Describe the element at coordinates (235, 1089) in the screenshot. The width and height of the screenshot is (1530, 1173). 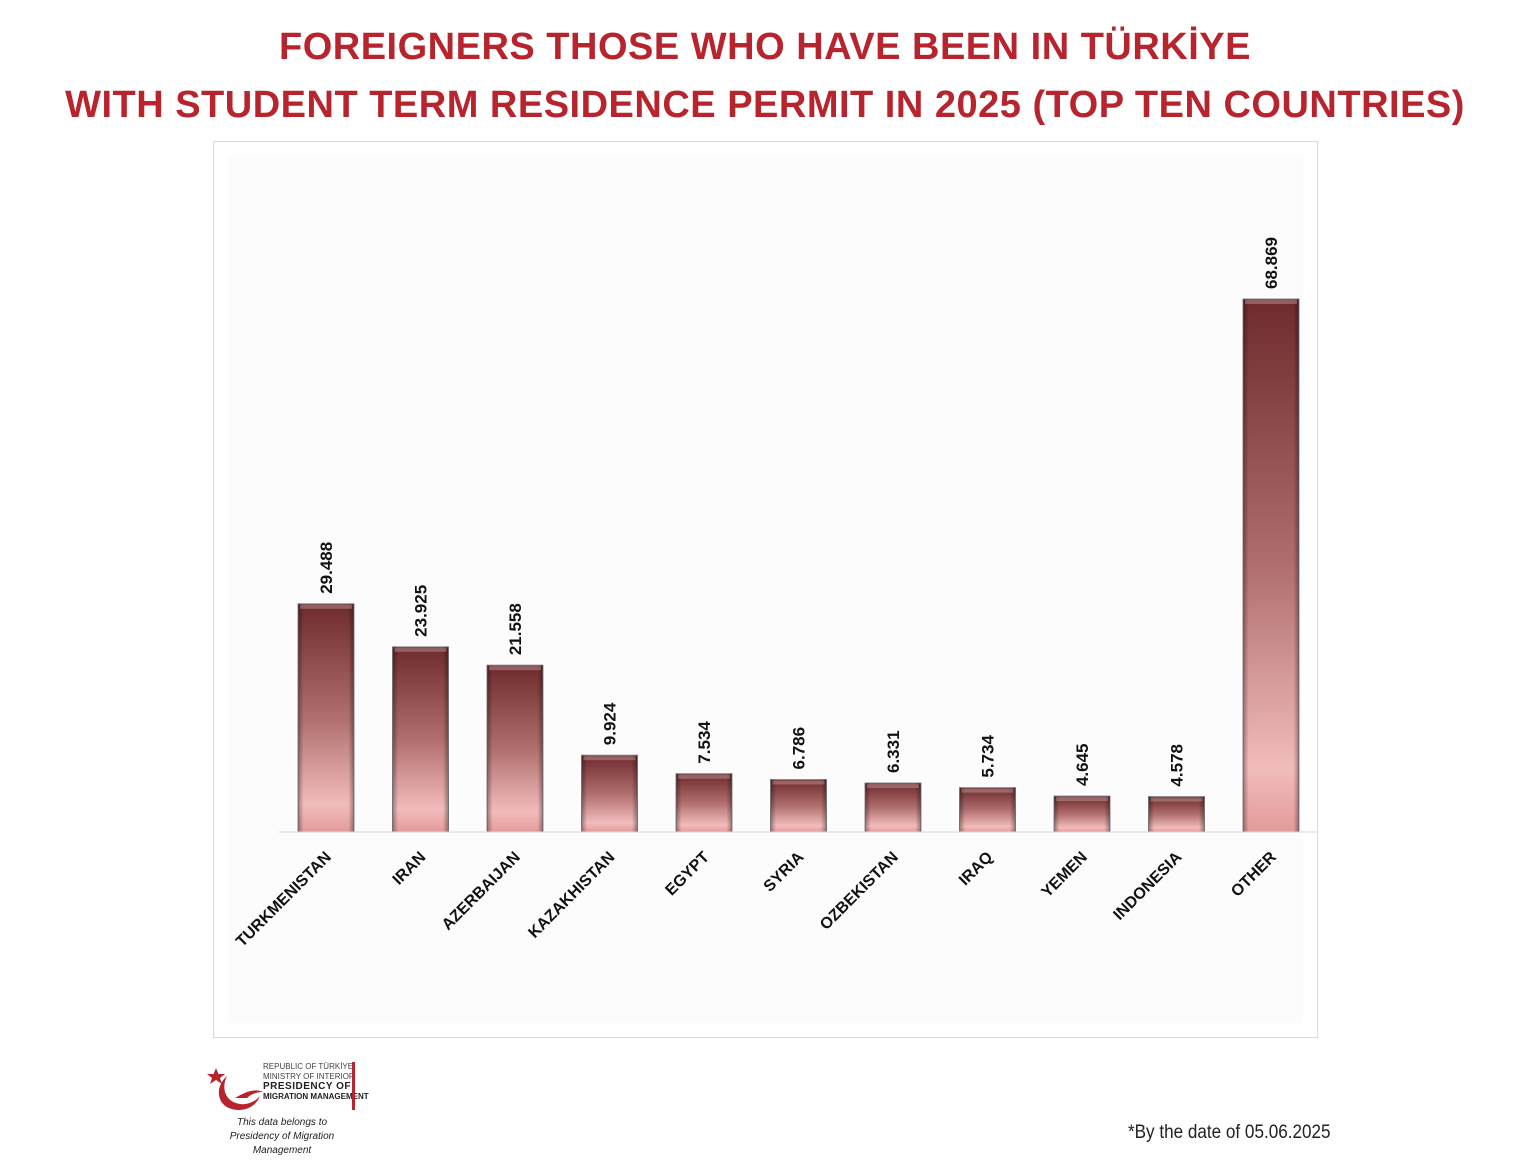
I see `presidency-logo` at that location.